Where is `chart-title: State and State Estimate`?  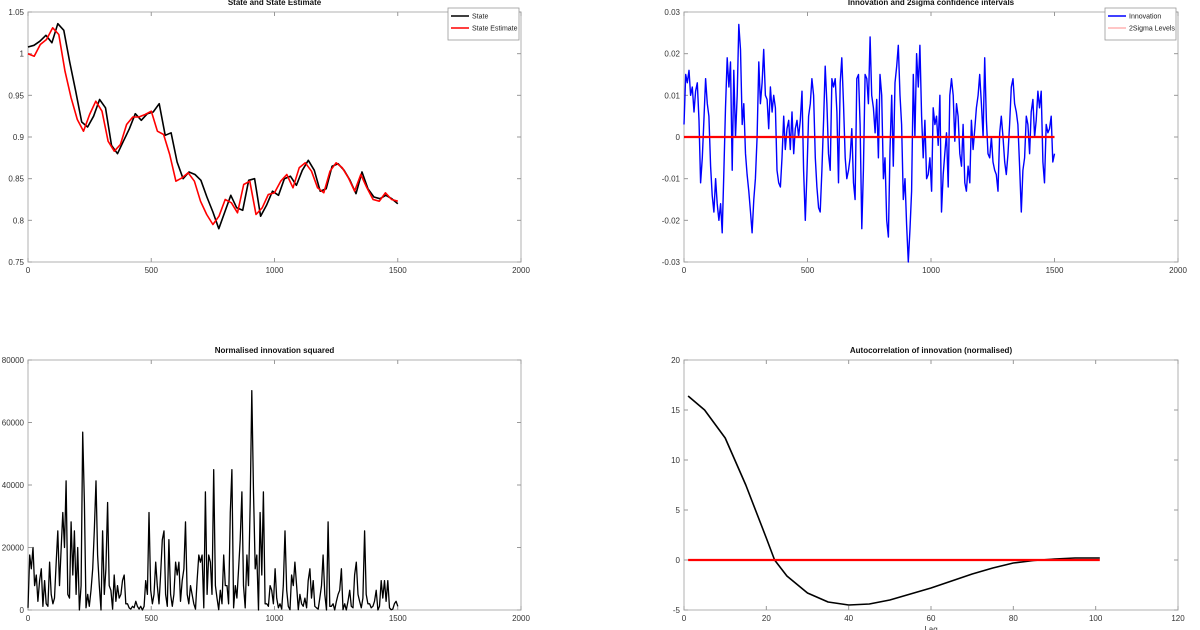
chart-title: State and State Estimate is located at coordinates (275, 3).